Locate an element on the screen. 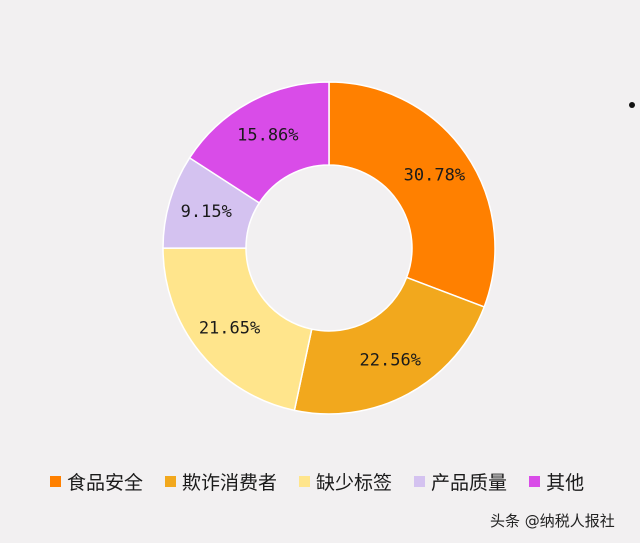 This screenshot has height=543, width=640. legend-item-consumer-fraud: 欺诈消费者 is located at coordinates (221, 481).